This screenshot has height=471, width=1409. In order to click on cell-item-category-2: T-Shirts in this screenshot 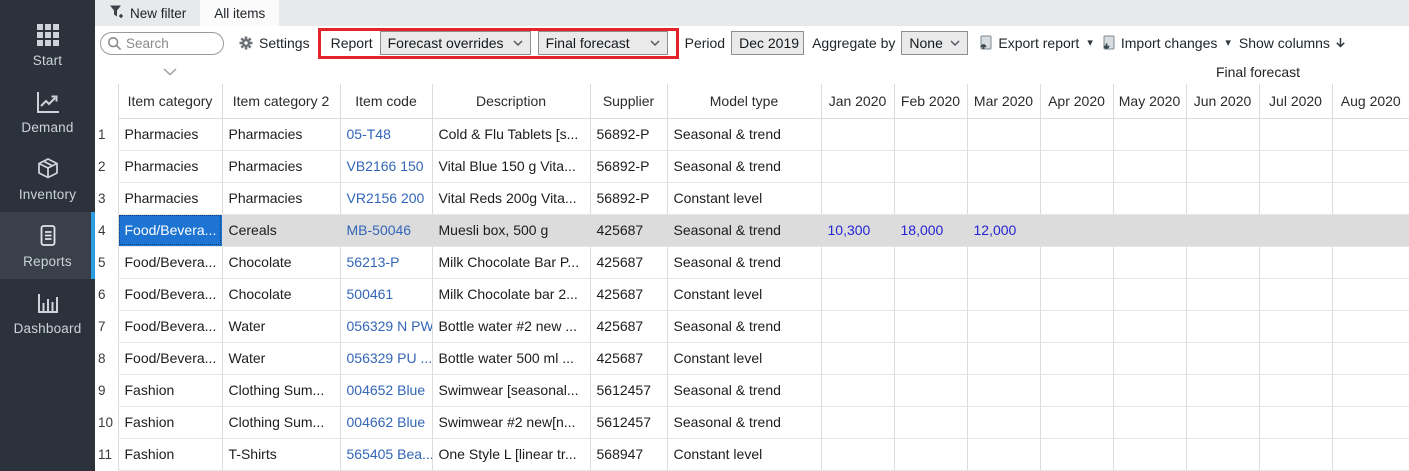, I will do `click(280, 454)`.